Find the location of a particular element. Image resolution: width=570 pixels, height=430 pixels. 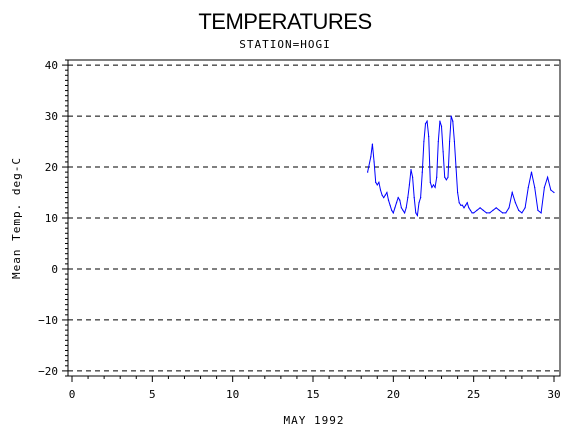

y-axis-label: Mean Temp. deg-C is located at coordinates (16, 218).